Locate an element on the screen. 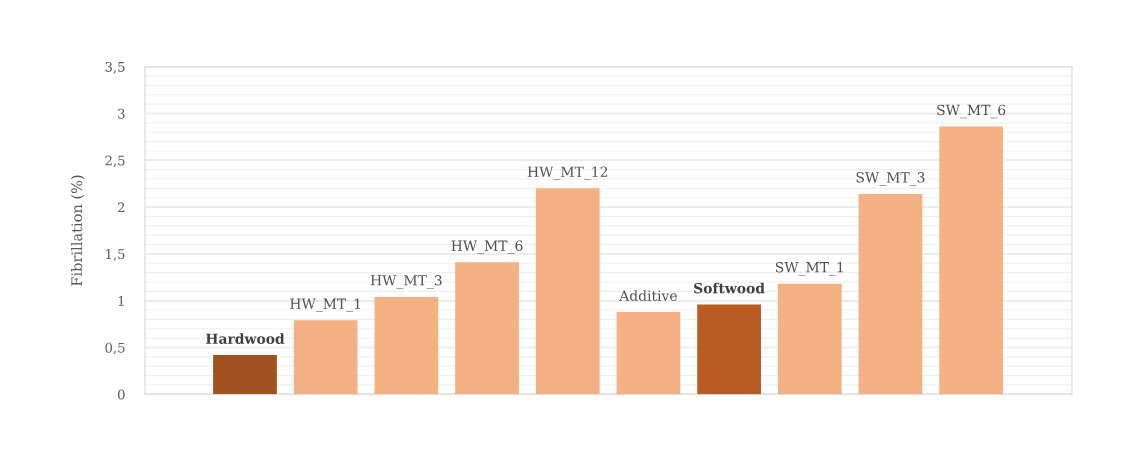  x-tick-label: HW_MT_1 is located at coordinates (325, 305).